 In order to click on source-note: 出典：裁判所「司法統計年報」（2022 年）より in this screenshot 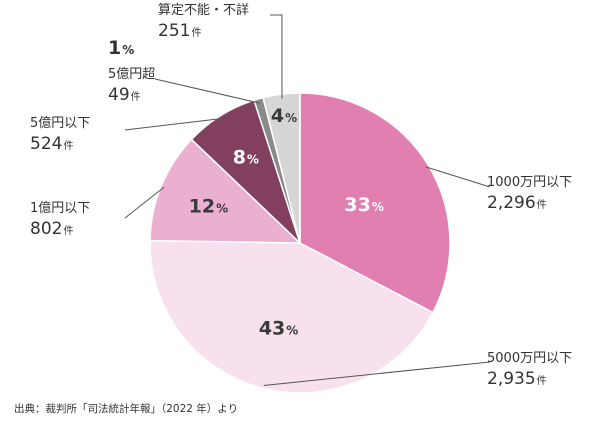, I will do `click(126, 409)`.